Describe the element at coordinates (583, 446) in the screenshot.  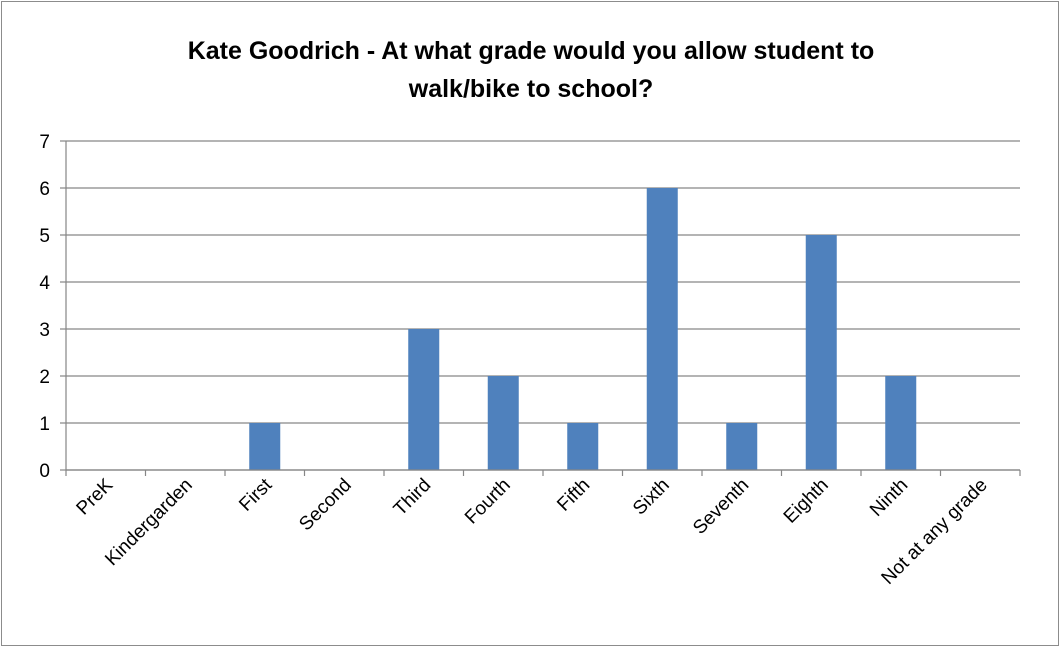
I see `bar-fifth` at that location.